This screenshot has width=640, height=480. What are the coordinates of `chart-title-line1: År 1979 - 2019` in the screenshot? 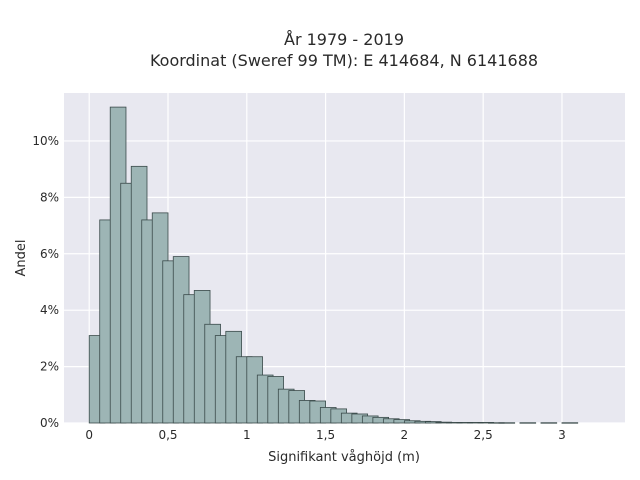 It's located at (344, 39).